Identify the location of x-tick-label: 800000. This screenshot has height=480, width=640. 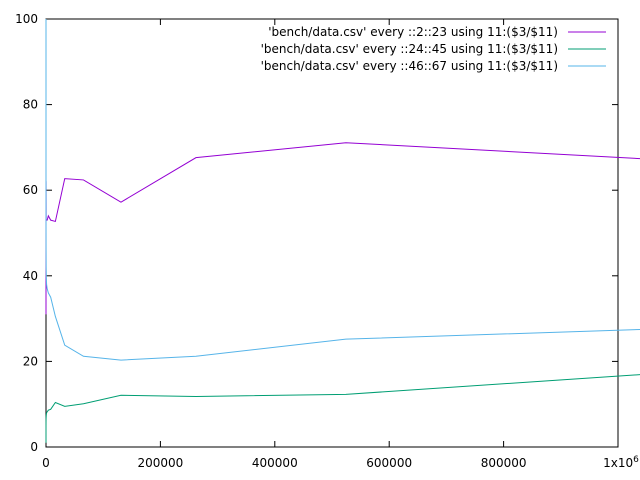
(504, 463).